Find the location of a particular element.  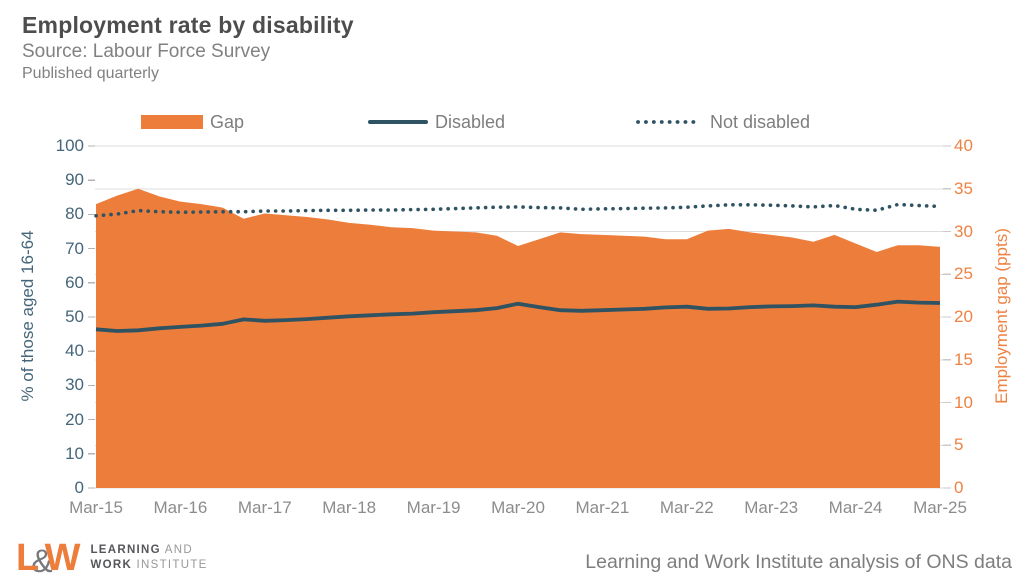

y-left-tick-label: 20 is located at coordinates (74, 419).